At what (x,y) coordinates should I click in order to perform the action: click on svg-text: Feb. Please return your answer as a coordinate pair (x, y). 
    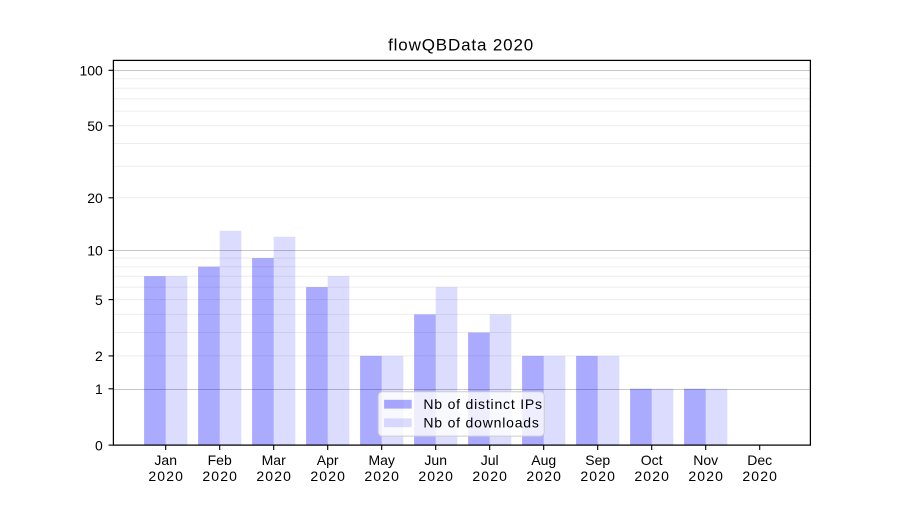
    Looking at the image, I should click on (220, 460).